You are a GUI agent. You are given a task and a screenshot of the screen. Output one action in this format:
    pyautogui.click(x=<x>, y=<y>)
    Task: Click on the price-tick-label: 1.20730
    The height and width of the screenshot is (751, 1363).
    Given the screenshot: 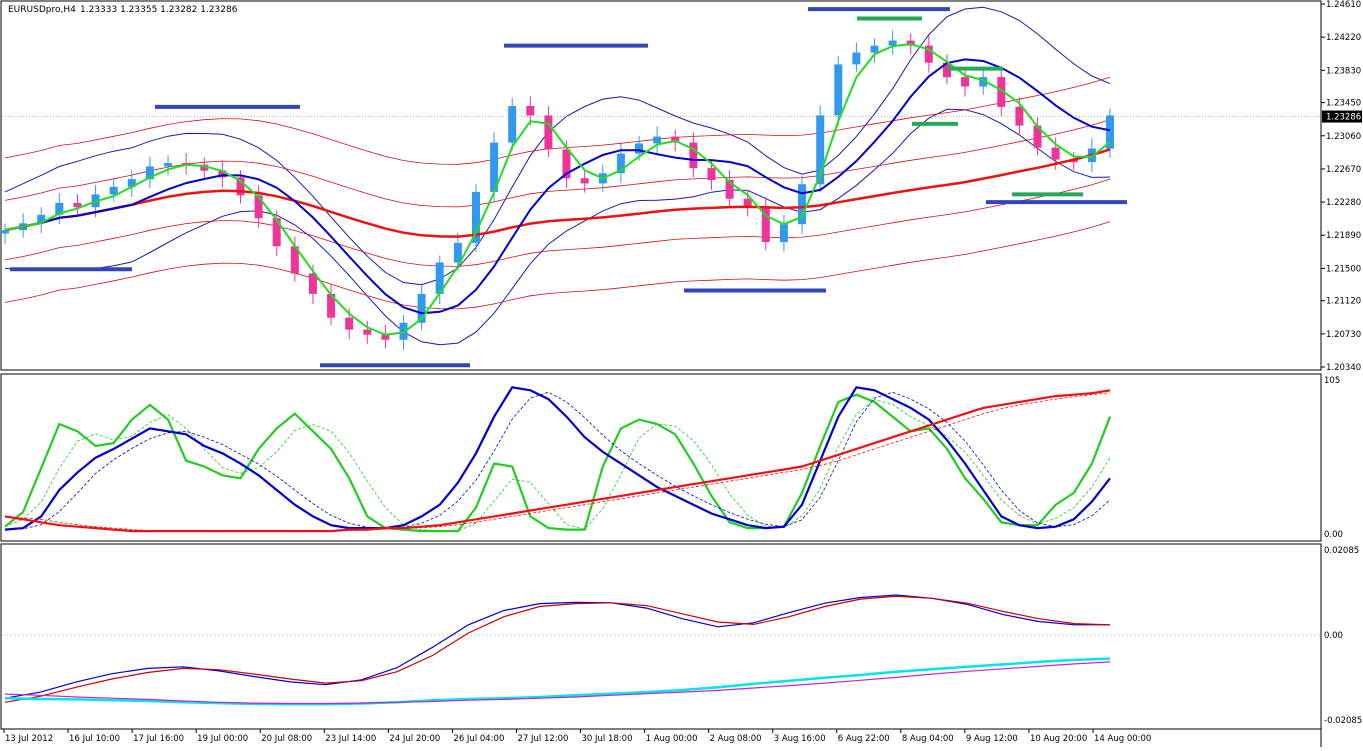 What is the action you would take?
    pyautogui.click(x=1343, y=335)
    